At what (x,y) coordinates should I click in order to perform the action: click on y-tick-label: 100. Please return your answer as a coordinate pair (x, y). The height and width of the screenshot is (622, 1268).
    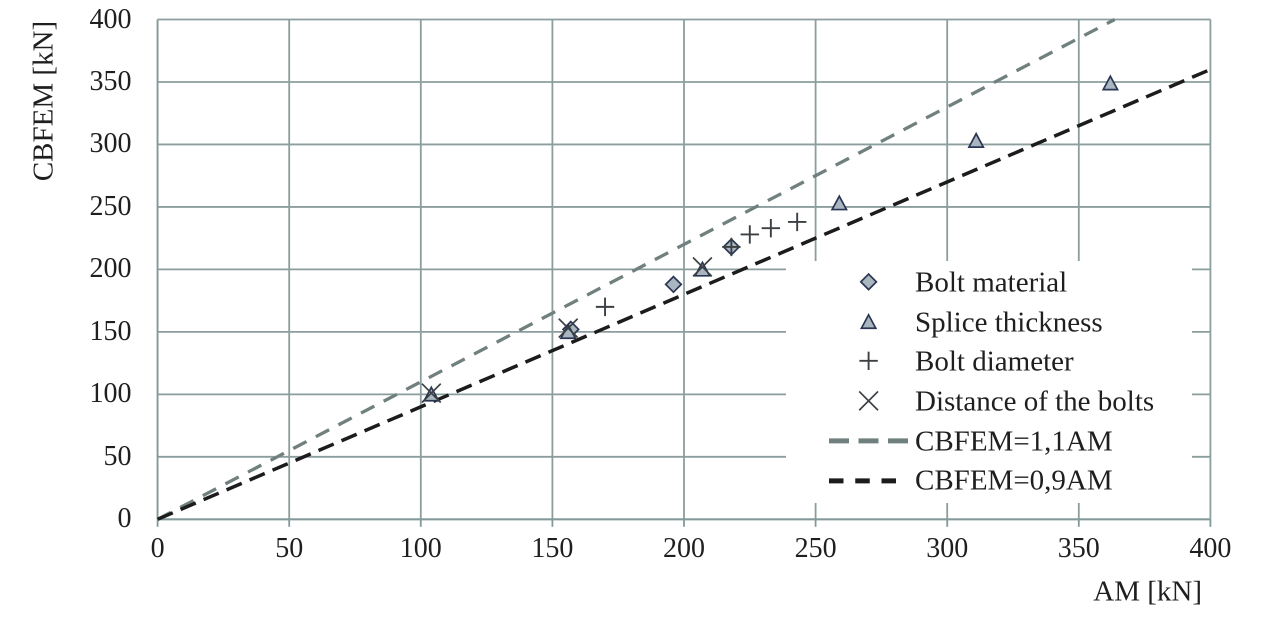
    Looking at the image, I should click on (110, 394).